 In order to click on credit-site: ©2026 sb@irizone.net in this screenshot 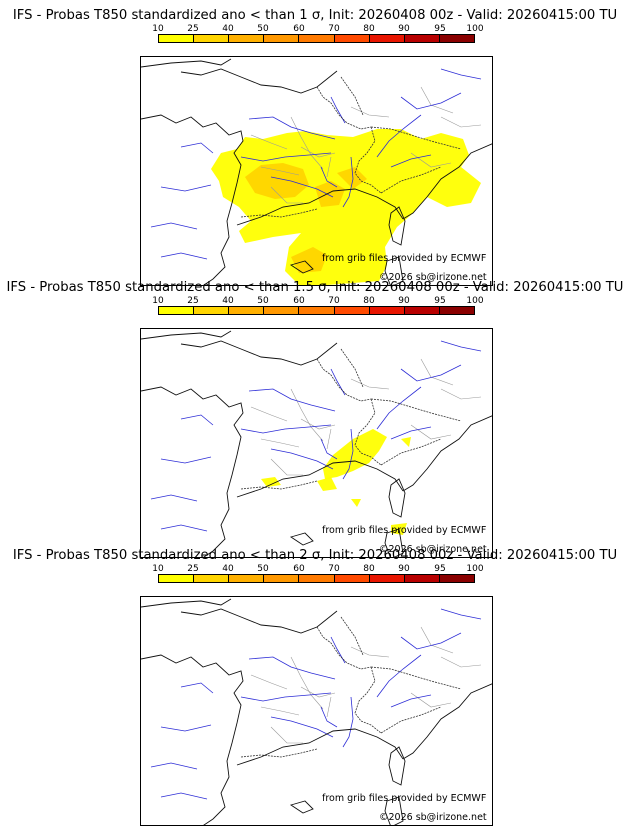, I will do `click(433, 549)`.